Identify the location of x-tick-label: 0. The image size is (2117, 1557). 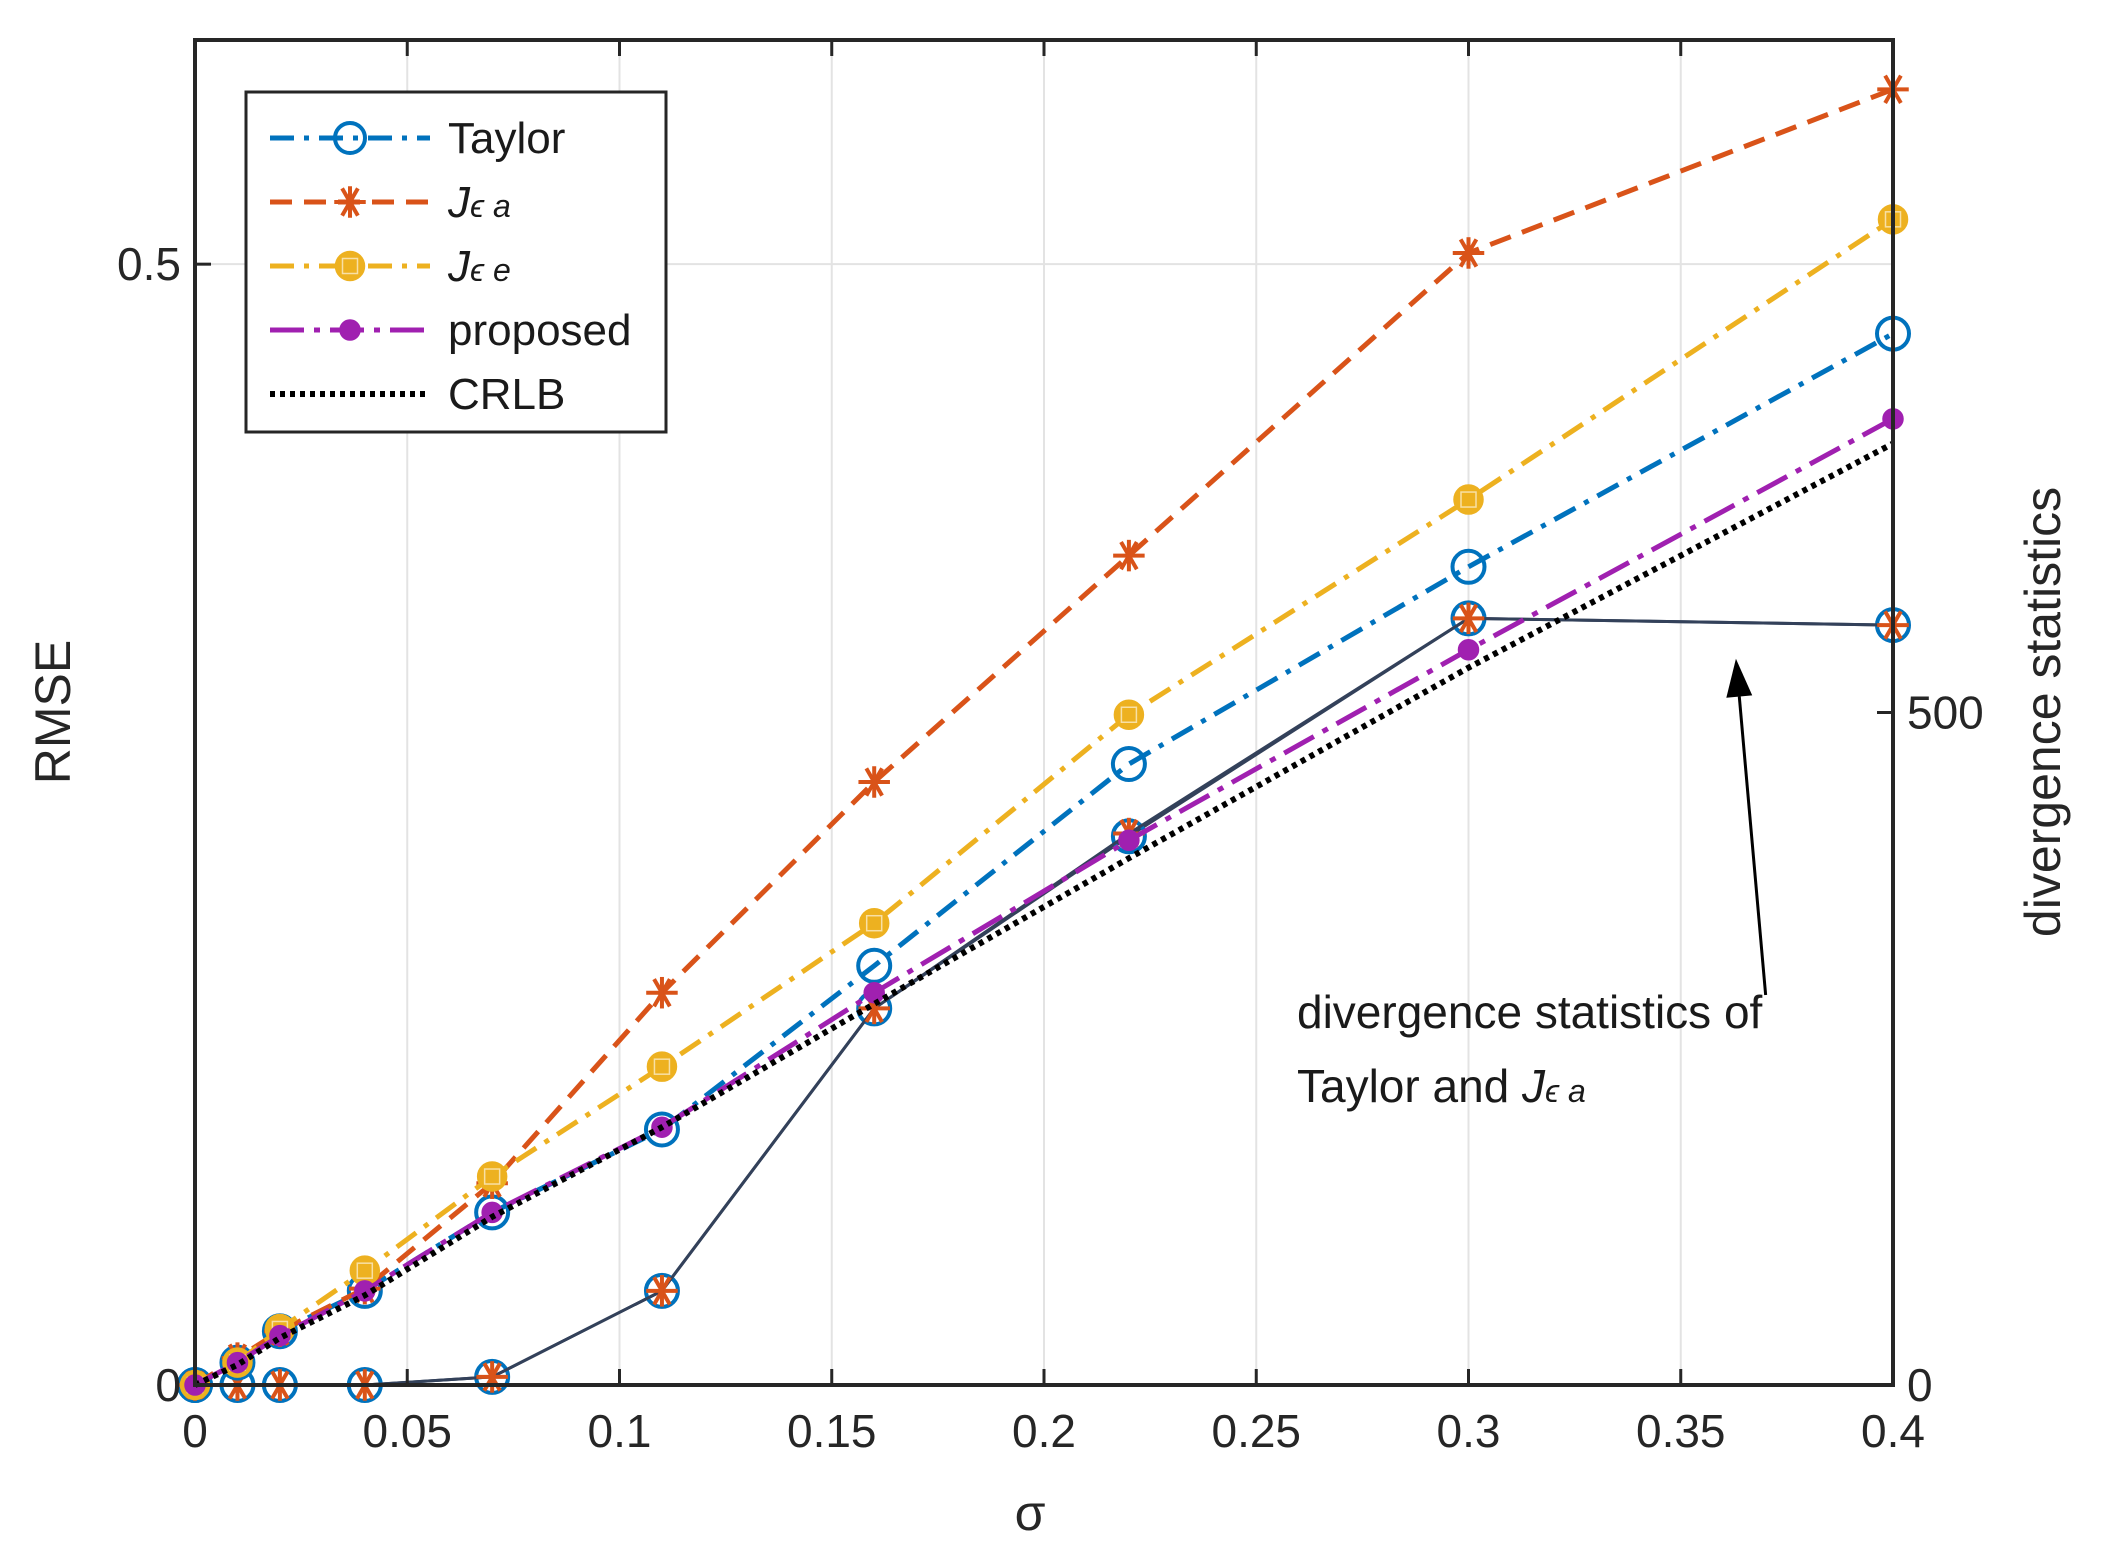
(195, 1431).